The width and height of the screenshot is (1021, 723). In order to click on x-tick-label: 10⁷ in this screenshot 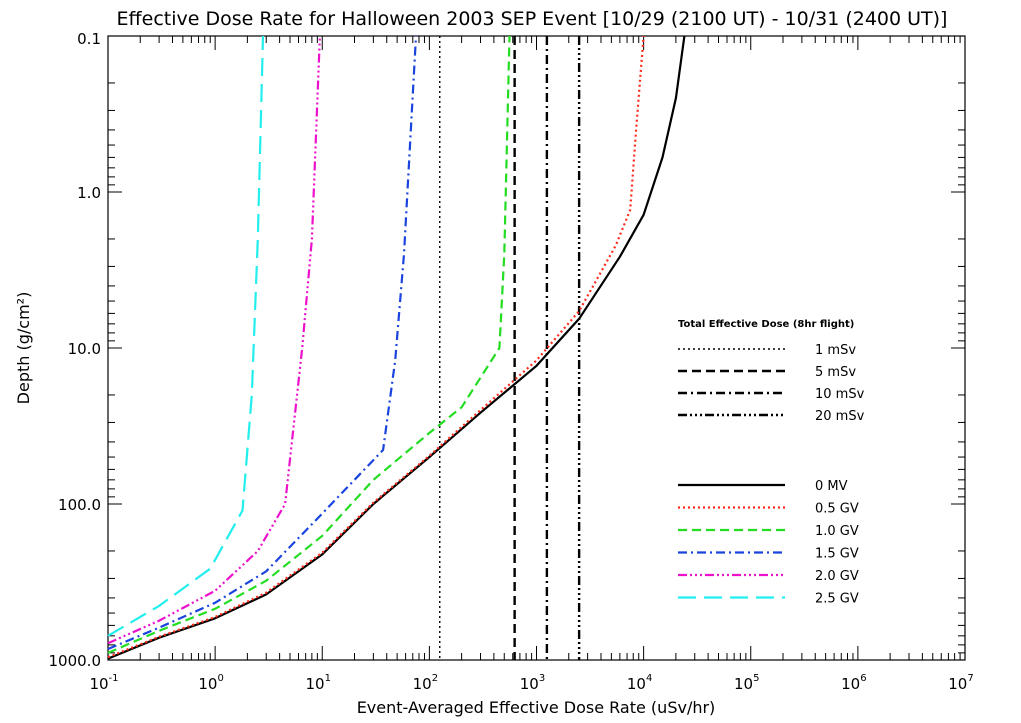, I will do `click(960, 683)`.